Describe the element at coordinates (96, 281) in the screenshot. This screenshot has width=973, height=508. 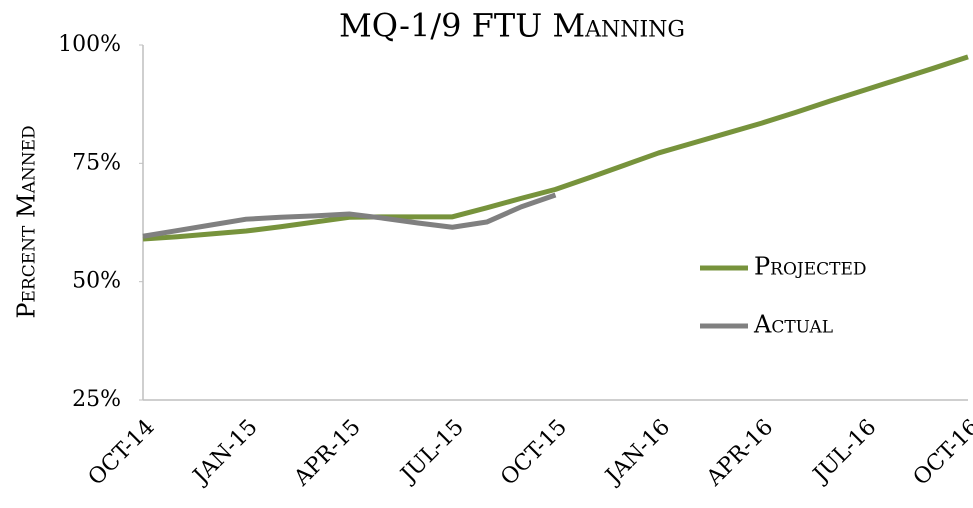
I see `y-tick-label: 50%` at that location.